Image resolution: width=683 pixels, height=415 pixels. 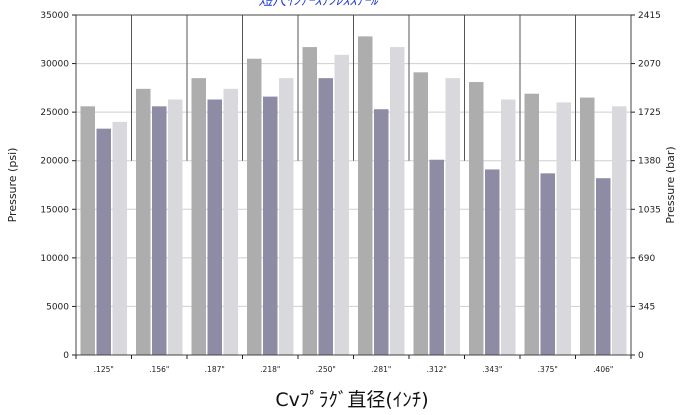 What do you see at coordinates (492, 369) in the screenshot?
I see `x-tick-label: .343"` at bounding box center [492, 369].